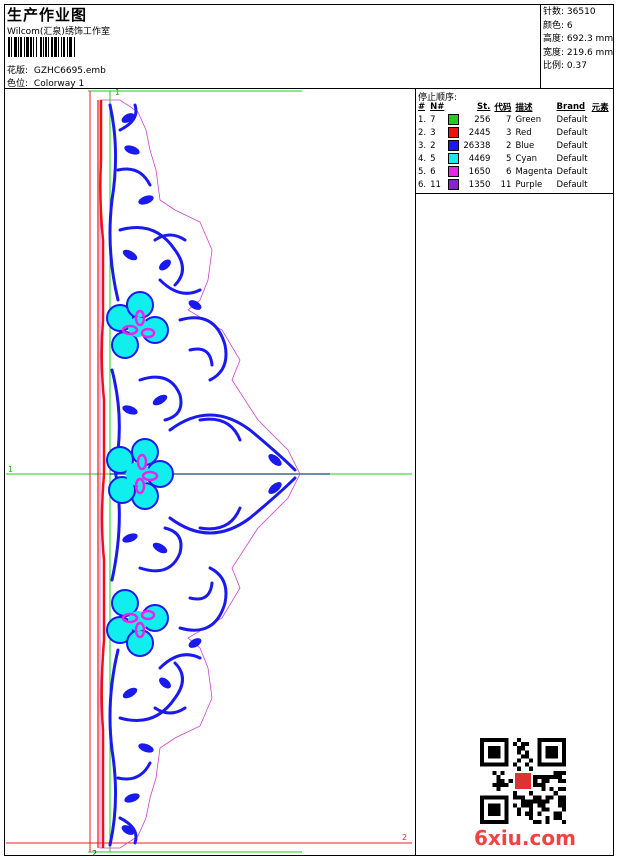 The width and height of the screenshot is (620, 860). What do you see at coordinates (526, 158) in the screenshot?
I see `stop-desc: Cyan` at bounding box center [526, 158].